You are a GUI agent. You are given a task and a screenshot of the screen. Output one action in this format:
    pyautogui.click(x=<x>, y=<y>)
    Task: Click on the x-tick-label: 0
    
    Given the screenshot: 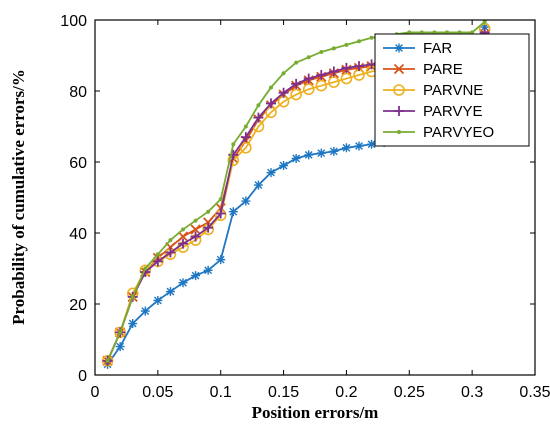 What is the action you would take?
    pyautogui.click(x=95, y=392)
    